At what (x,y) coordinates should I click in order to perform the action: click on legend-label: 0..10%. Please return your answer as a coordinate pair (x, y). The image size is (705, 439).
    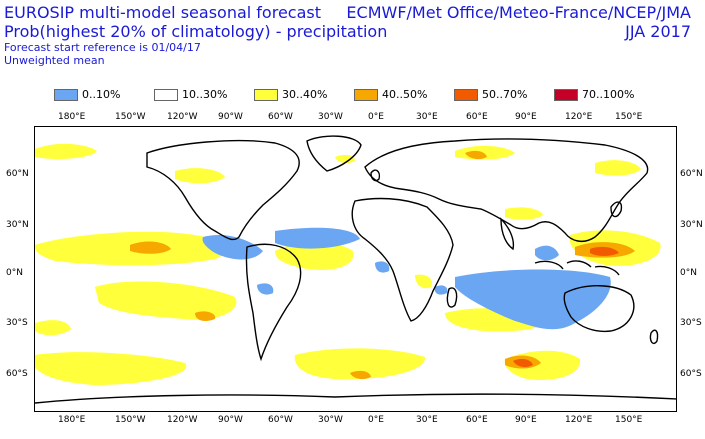
    Looking at the image, I should click on (101, 94).